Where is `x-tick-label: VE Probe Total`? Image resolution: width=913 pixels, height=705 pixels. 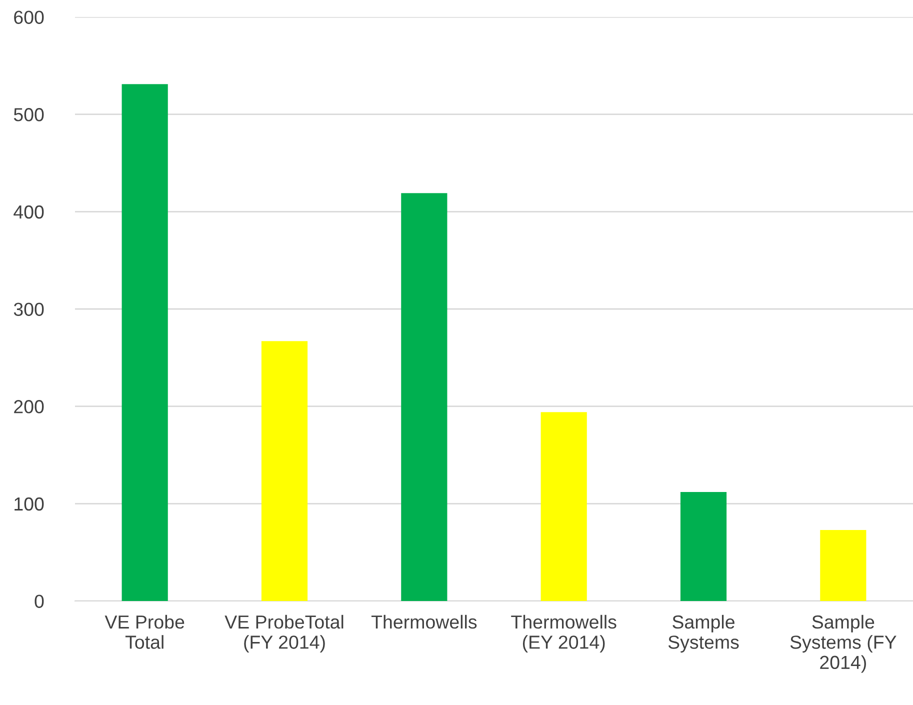 x-tick-label: VE Probe Total is located at coordinates (144, 631).